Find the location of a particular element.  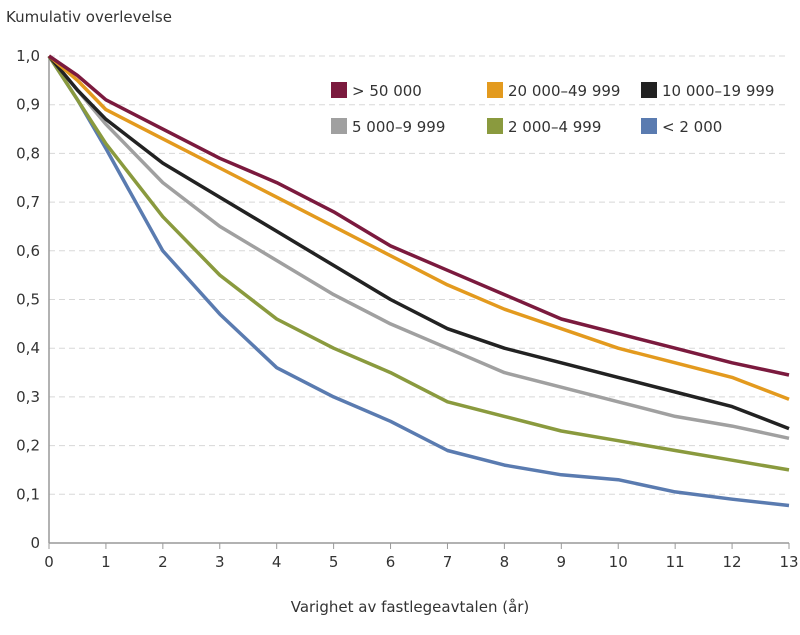

x-tick-label: 8 is located at coordinates (505, 562).